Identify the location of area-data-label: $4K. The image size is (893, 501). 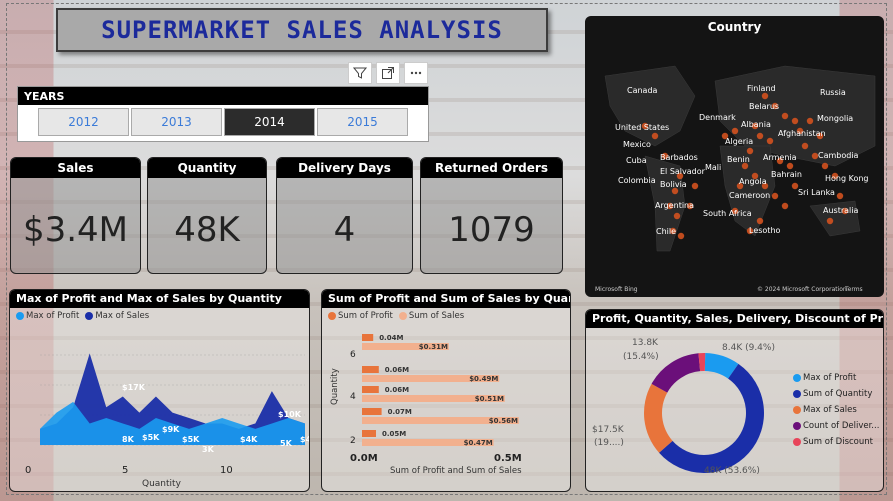
(249, 439).